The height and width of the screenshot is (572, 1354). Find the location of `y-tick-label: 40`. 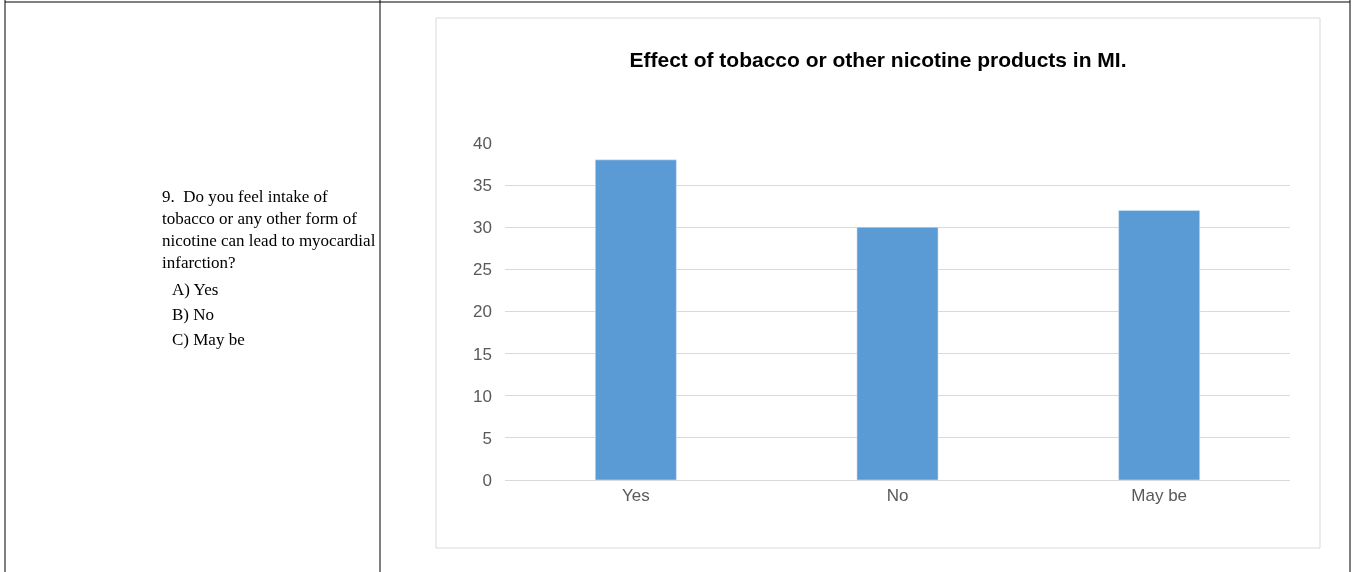

y-tick-label: 40 is located at coordinates (482, 143).